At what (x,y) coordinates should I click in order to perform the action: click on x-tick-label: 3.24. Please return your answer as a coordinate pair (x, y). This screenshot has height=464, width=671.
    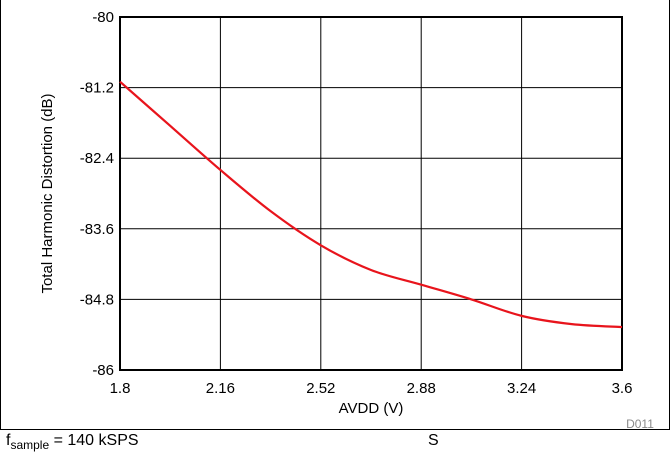
    Looking at the image, I should click on (521, 388).